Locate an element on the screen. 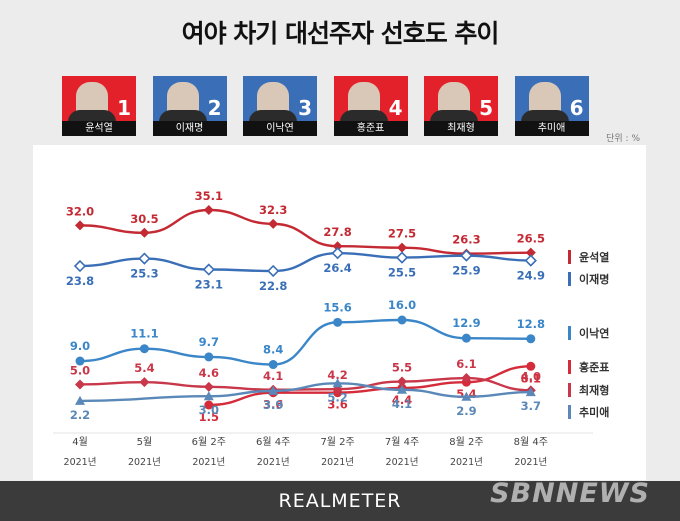  candidate-card: 6 추미애 is located at coordinates (551, 106).